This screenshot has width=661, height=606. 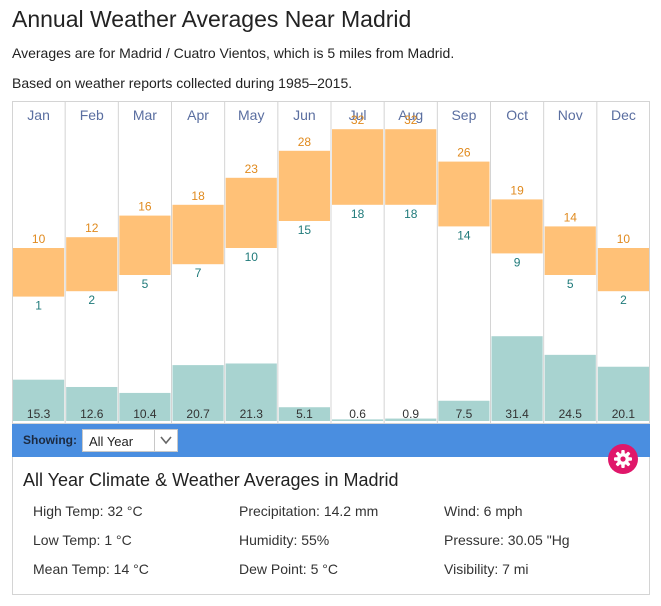 I want to click on stat-low-temp: Low Temp: 1 °C, so click(x=82, y=540).